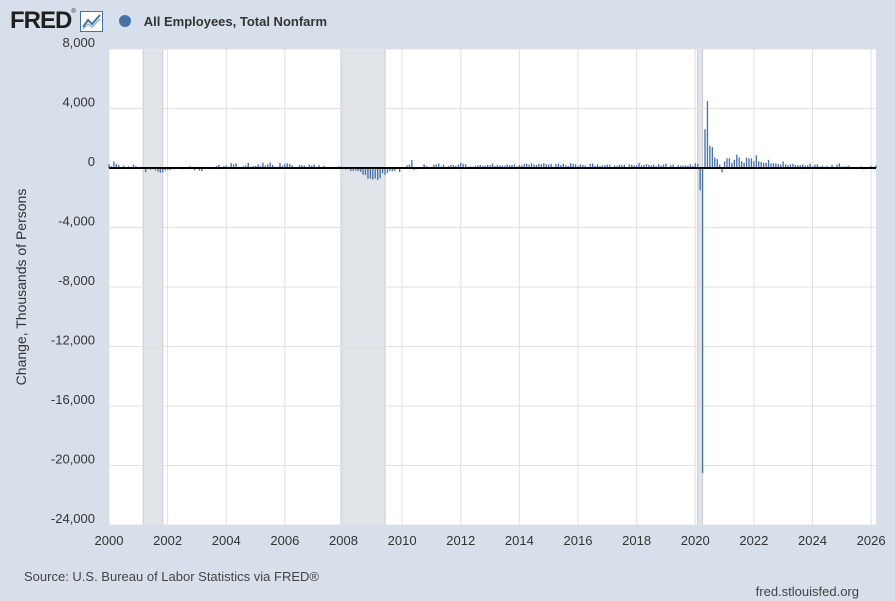 This screenshot has height=601, width=895. Describe the element at coordinates (695, 540) in the screenshot. I see `x-tick-label: 2020` at that location.